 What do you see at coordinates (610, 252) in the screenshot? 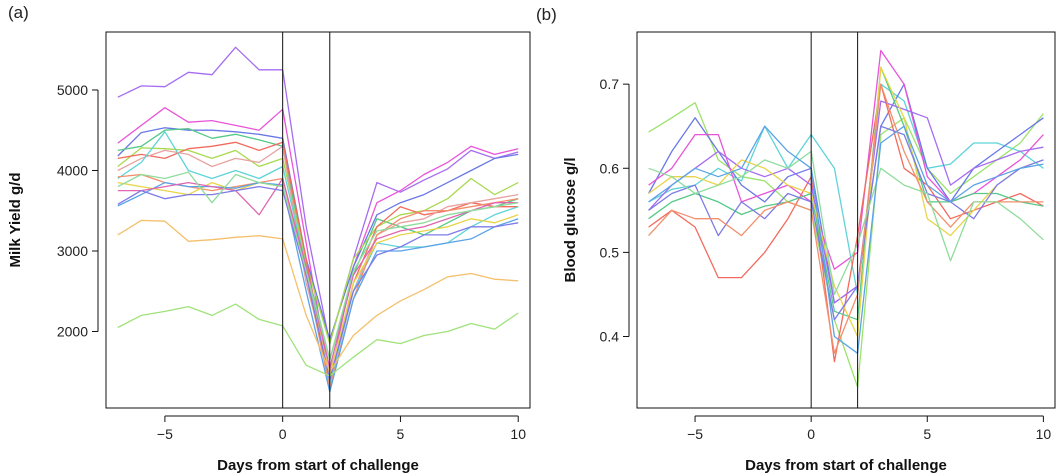
I see `y-tick-label: 0.5` at bounding box center [610, 252].